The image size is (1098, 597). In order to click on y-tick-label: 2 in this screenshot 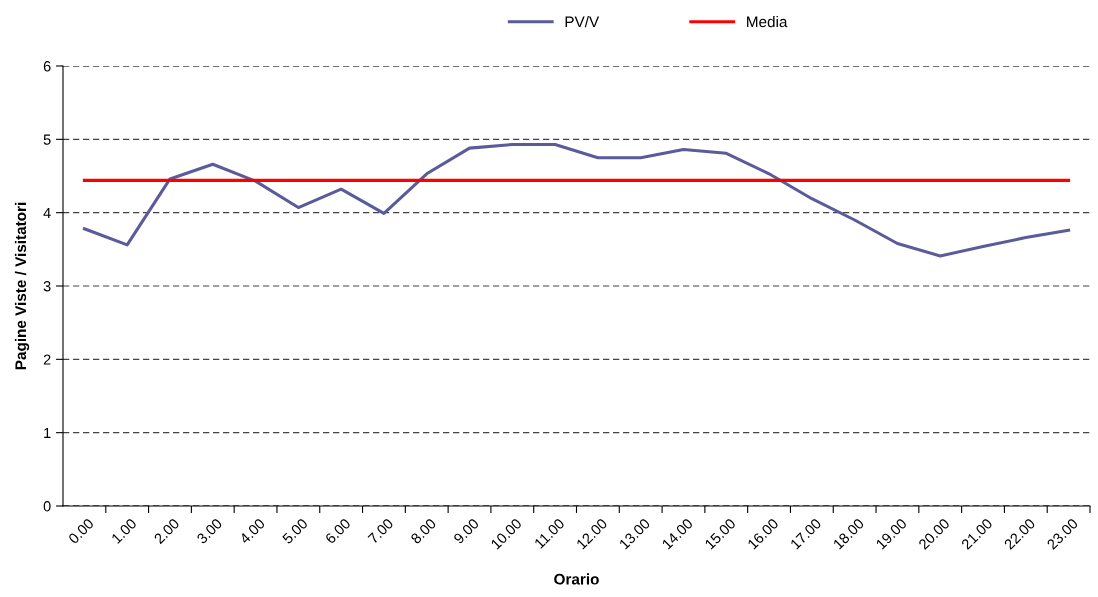, I will do `click(47, 359)`.